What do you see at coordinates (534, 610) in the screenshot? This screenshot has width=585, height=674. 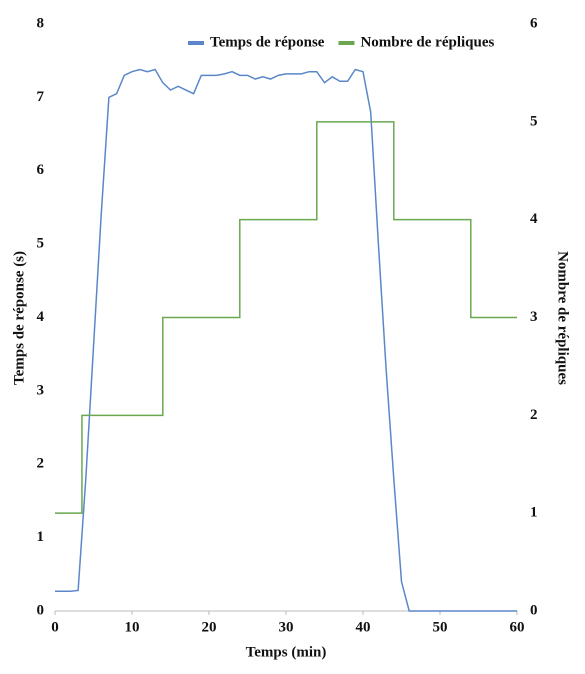 I see `y2-tick-label: 0` at bounding box center [534, 610].